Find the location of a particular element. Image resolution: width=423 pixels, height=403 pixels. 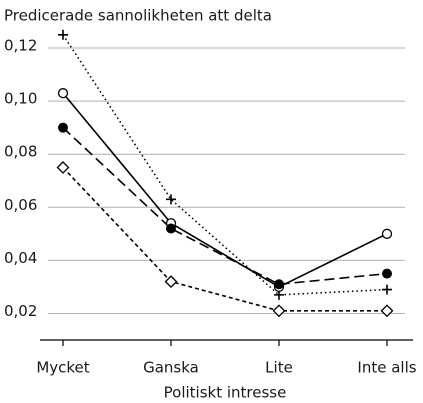

y-tick-label: 0,02 is located at coordinates (20, 311).